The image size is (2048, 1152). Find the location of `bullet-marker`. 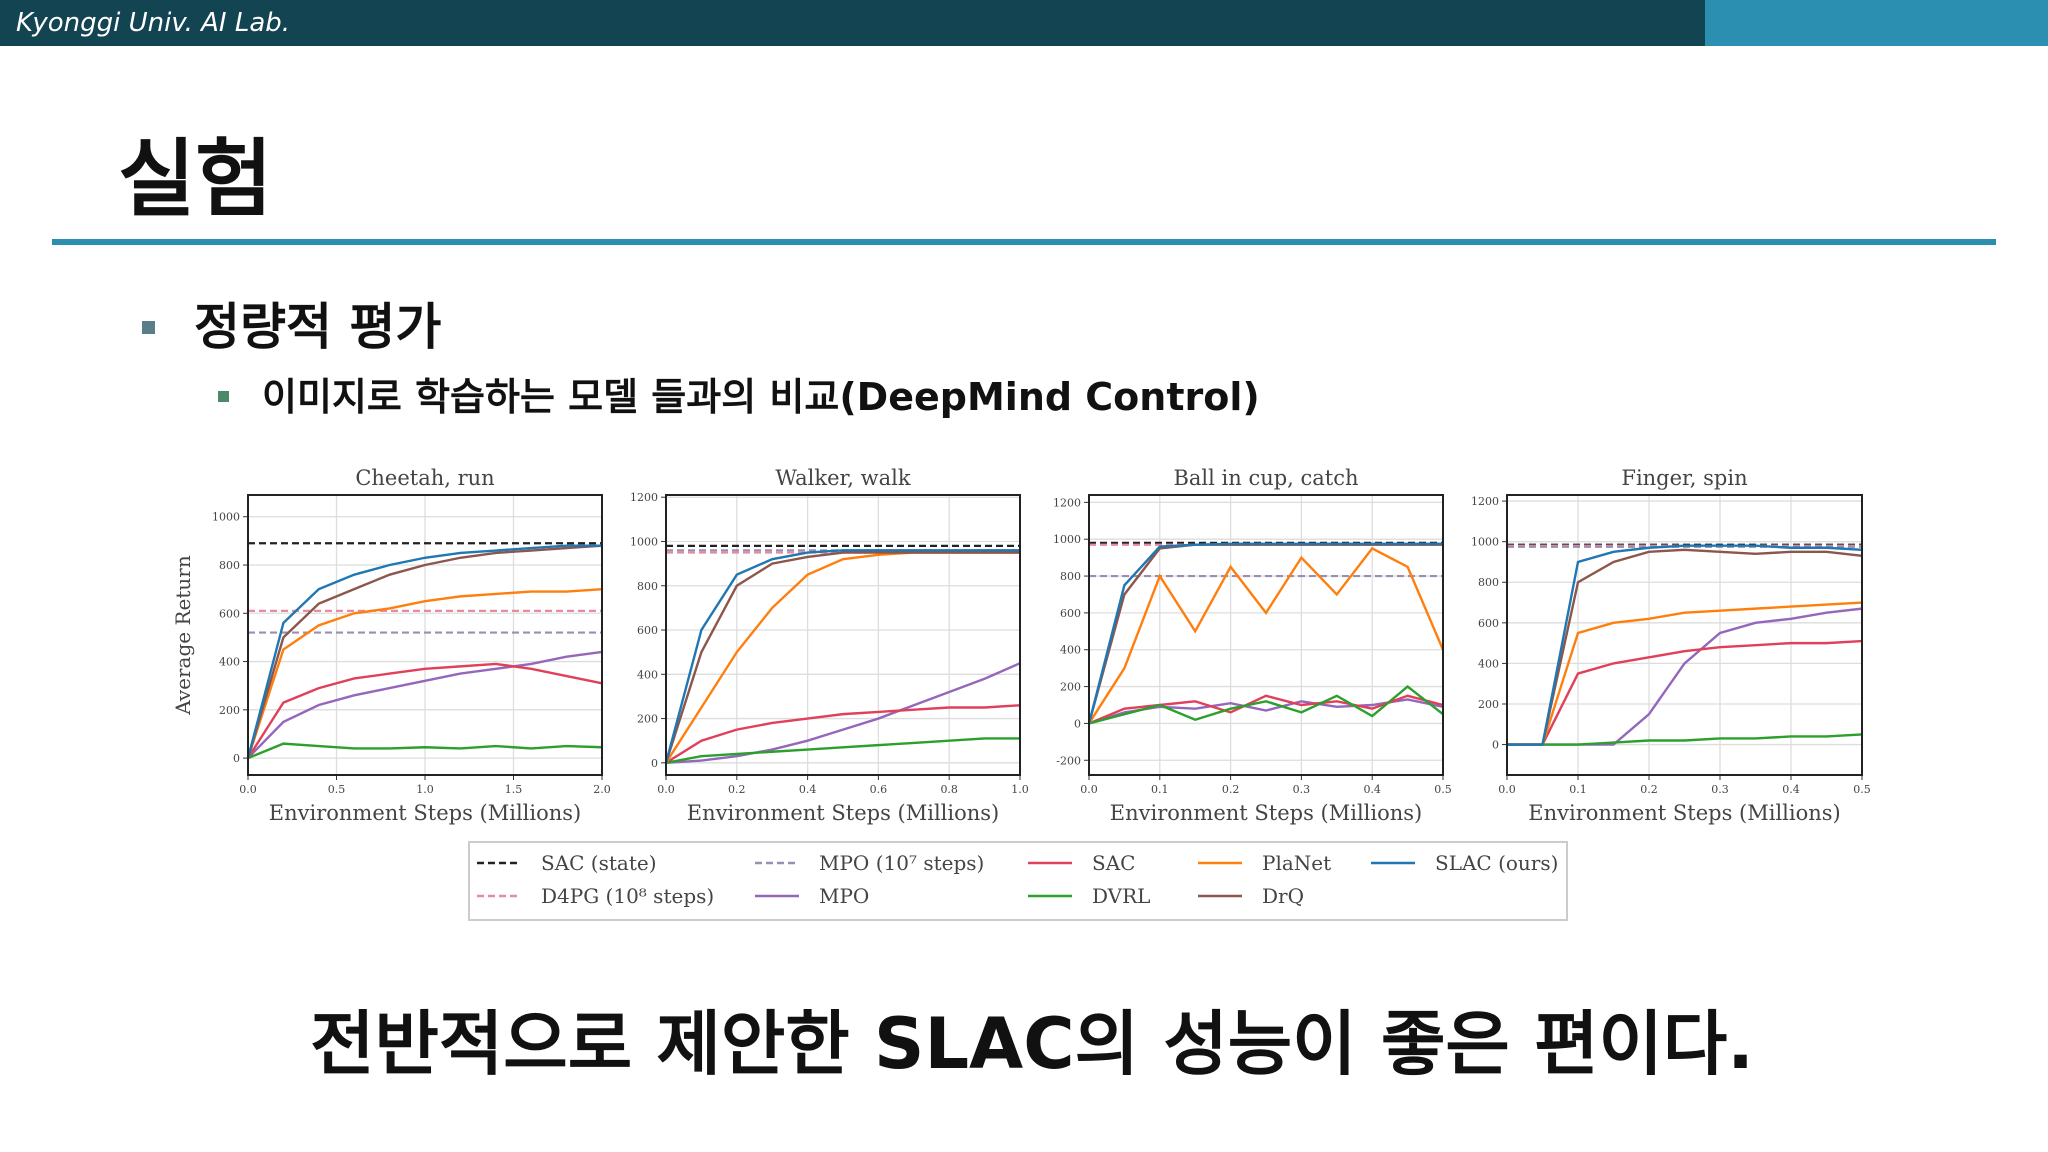

bullet-marker is located at coordinates (148, 327).